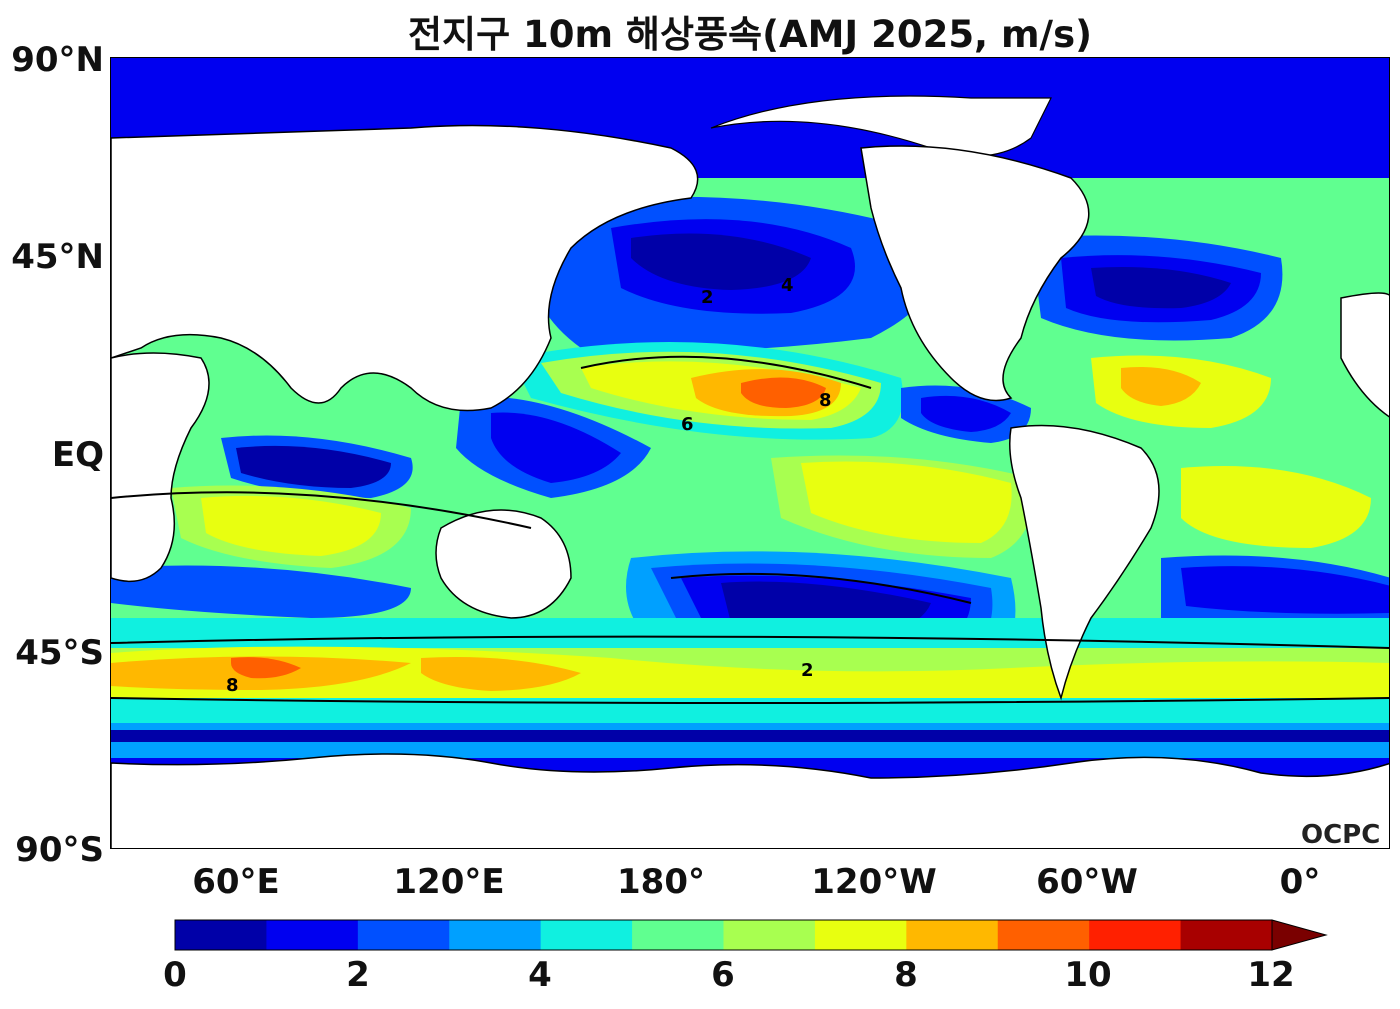 The width and height of the screenshot is (1400, 1009). Describe the element at coordinates (749, 34) in the screenshot. I see `map-title: 전지구 10m 해상풍속(AMJ 2025, m/s)` at that location.